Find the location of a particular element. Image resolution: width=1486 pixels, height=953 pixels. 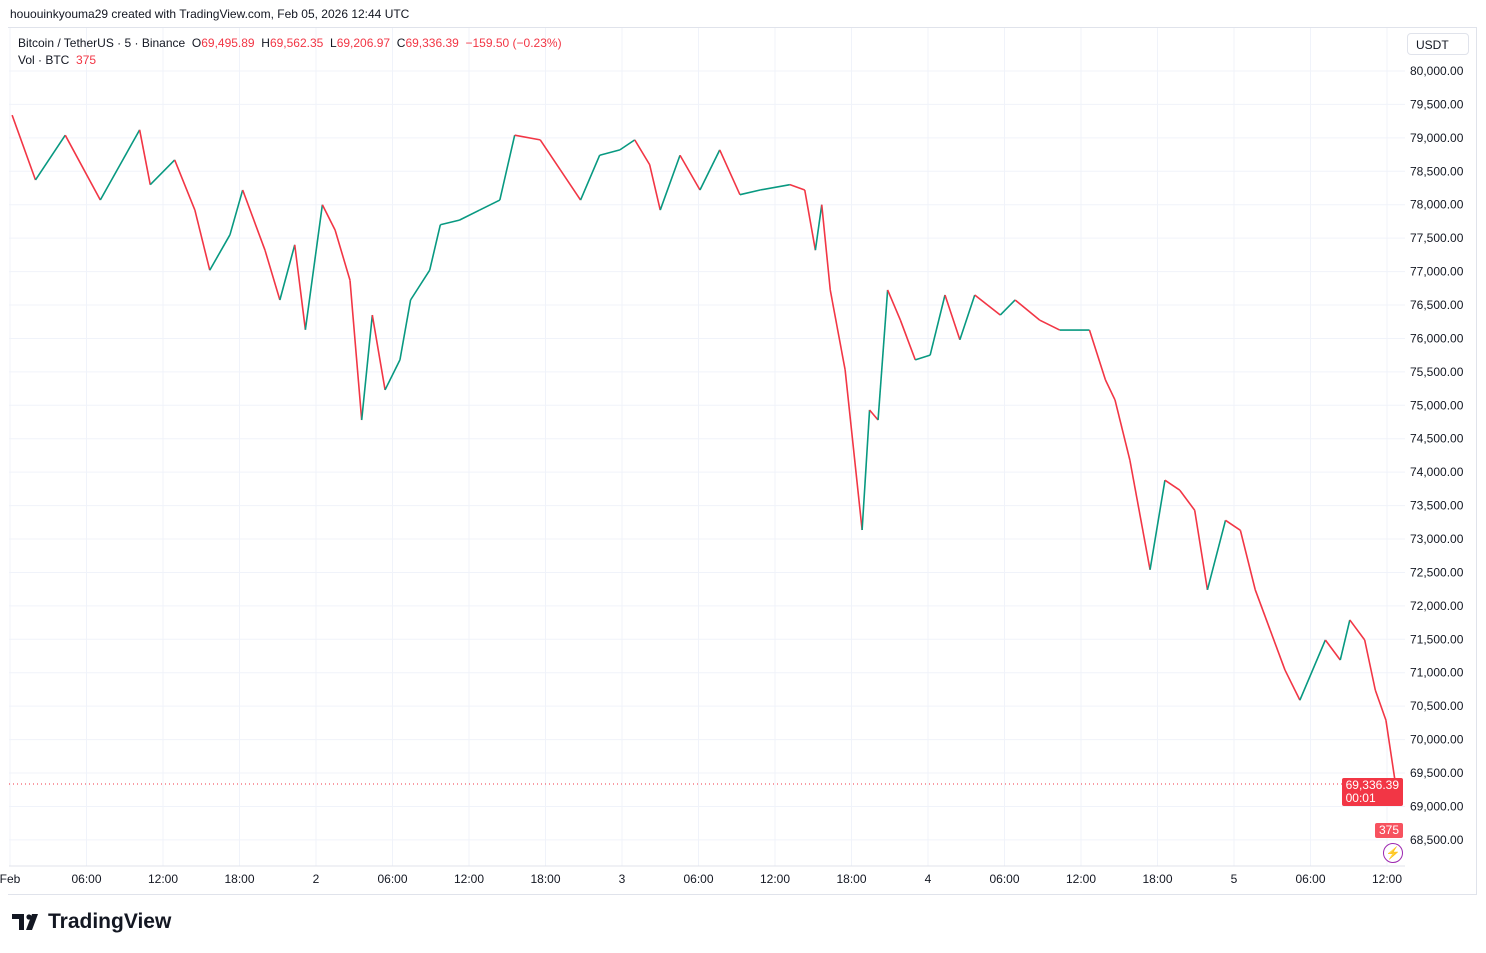

bar-countdown: 00:01 is located at coordinates (1360, 798).